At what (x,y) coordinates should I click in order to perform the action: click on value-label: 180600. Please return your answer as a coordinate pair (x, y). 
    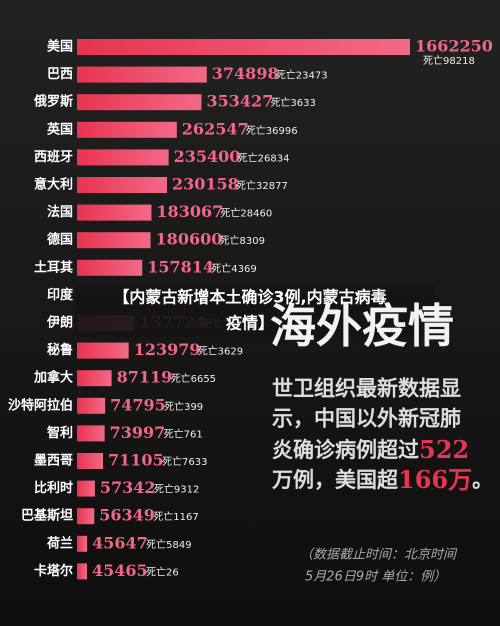
    Looking at the image, I should click on (189, 239).